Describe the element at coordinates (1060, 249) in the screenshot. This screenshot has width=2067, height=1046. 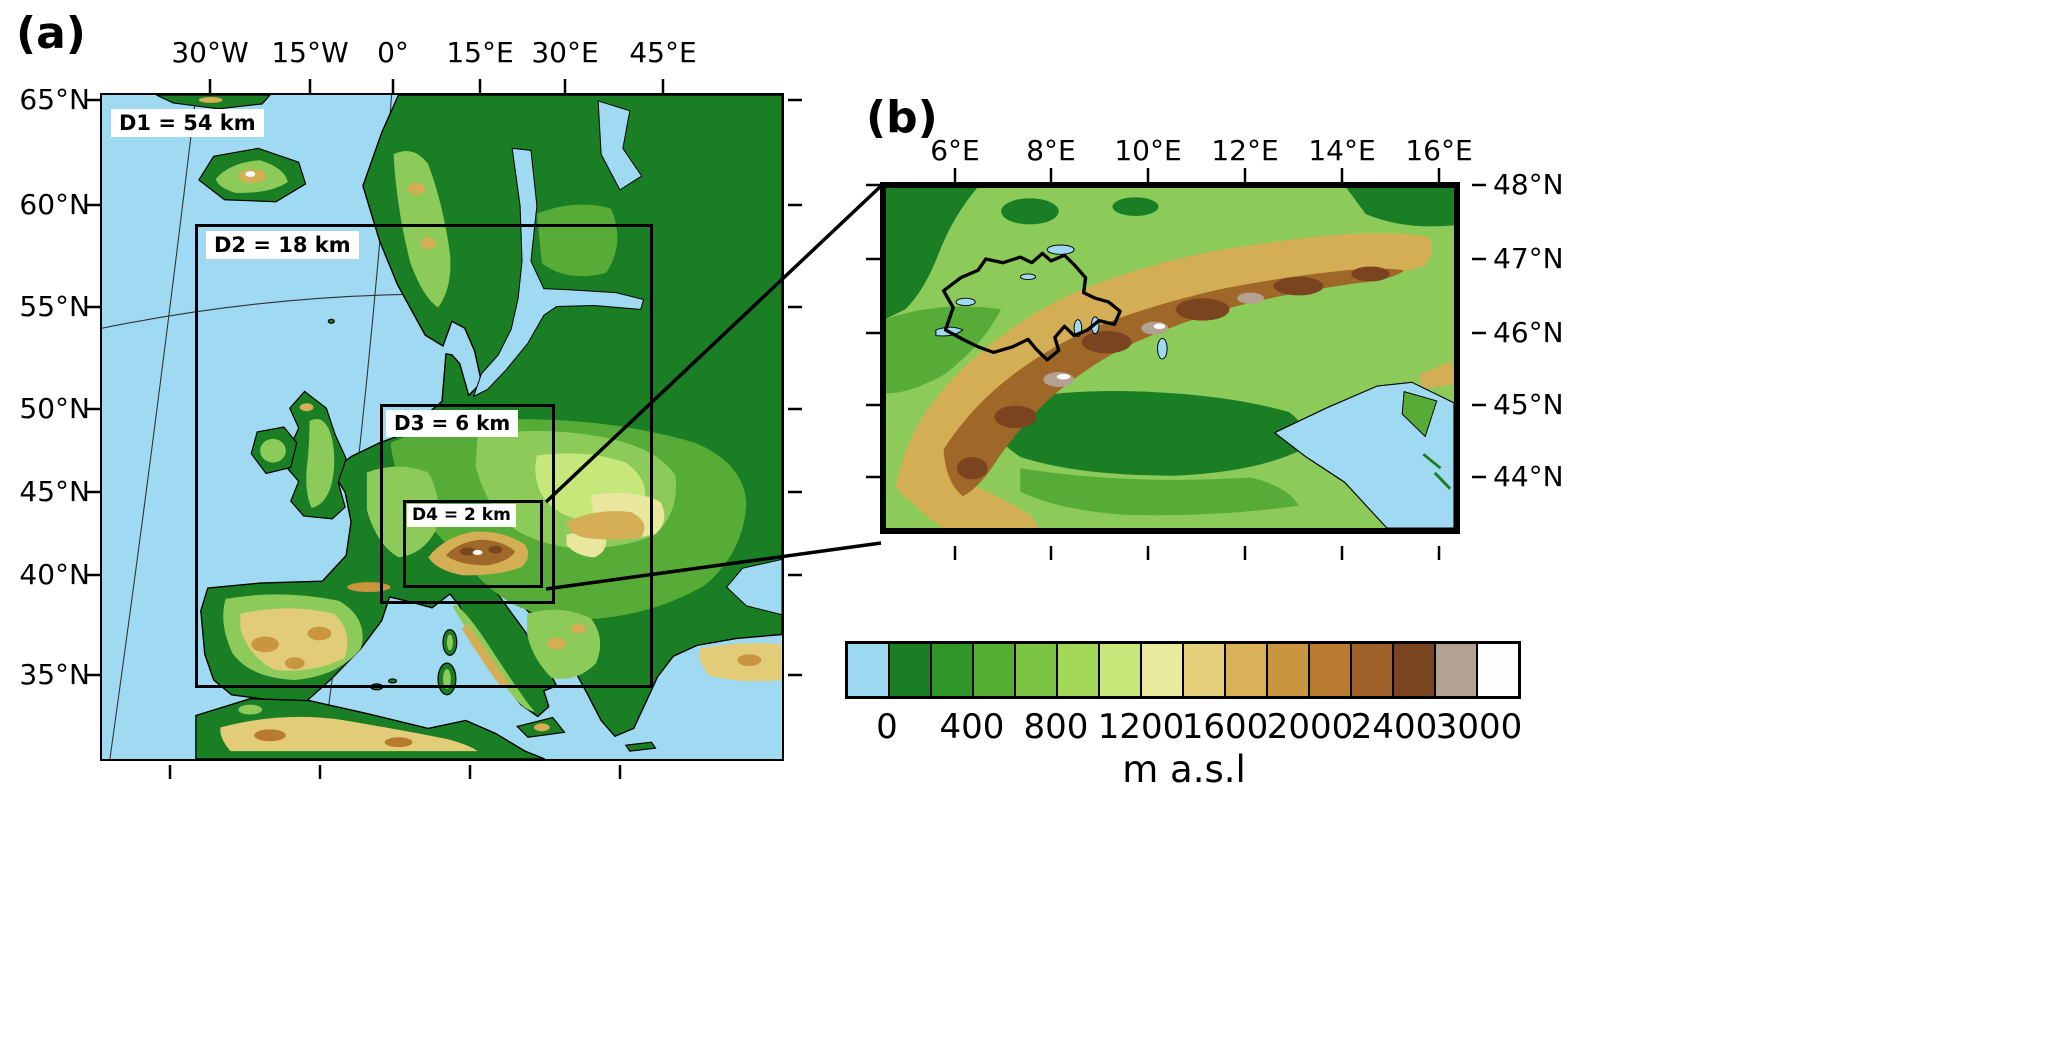
I see `lake-constance` at that location.